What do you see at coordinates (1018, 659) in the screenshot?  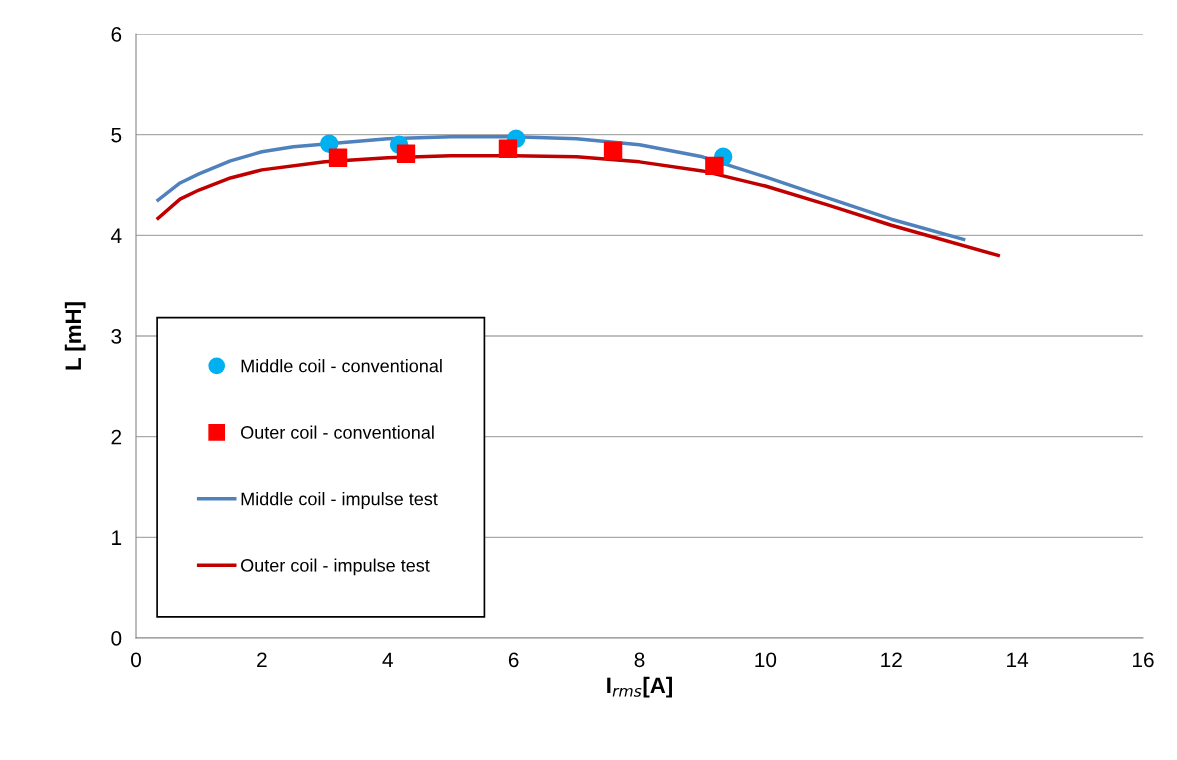 I see `x-tick-label: 14` at bounding box center [1018, 659].